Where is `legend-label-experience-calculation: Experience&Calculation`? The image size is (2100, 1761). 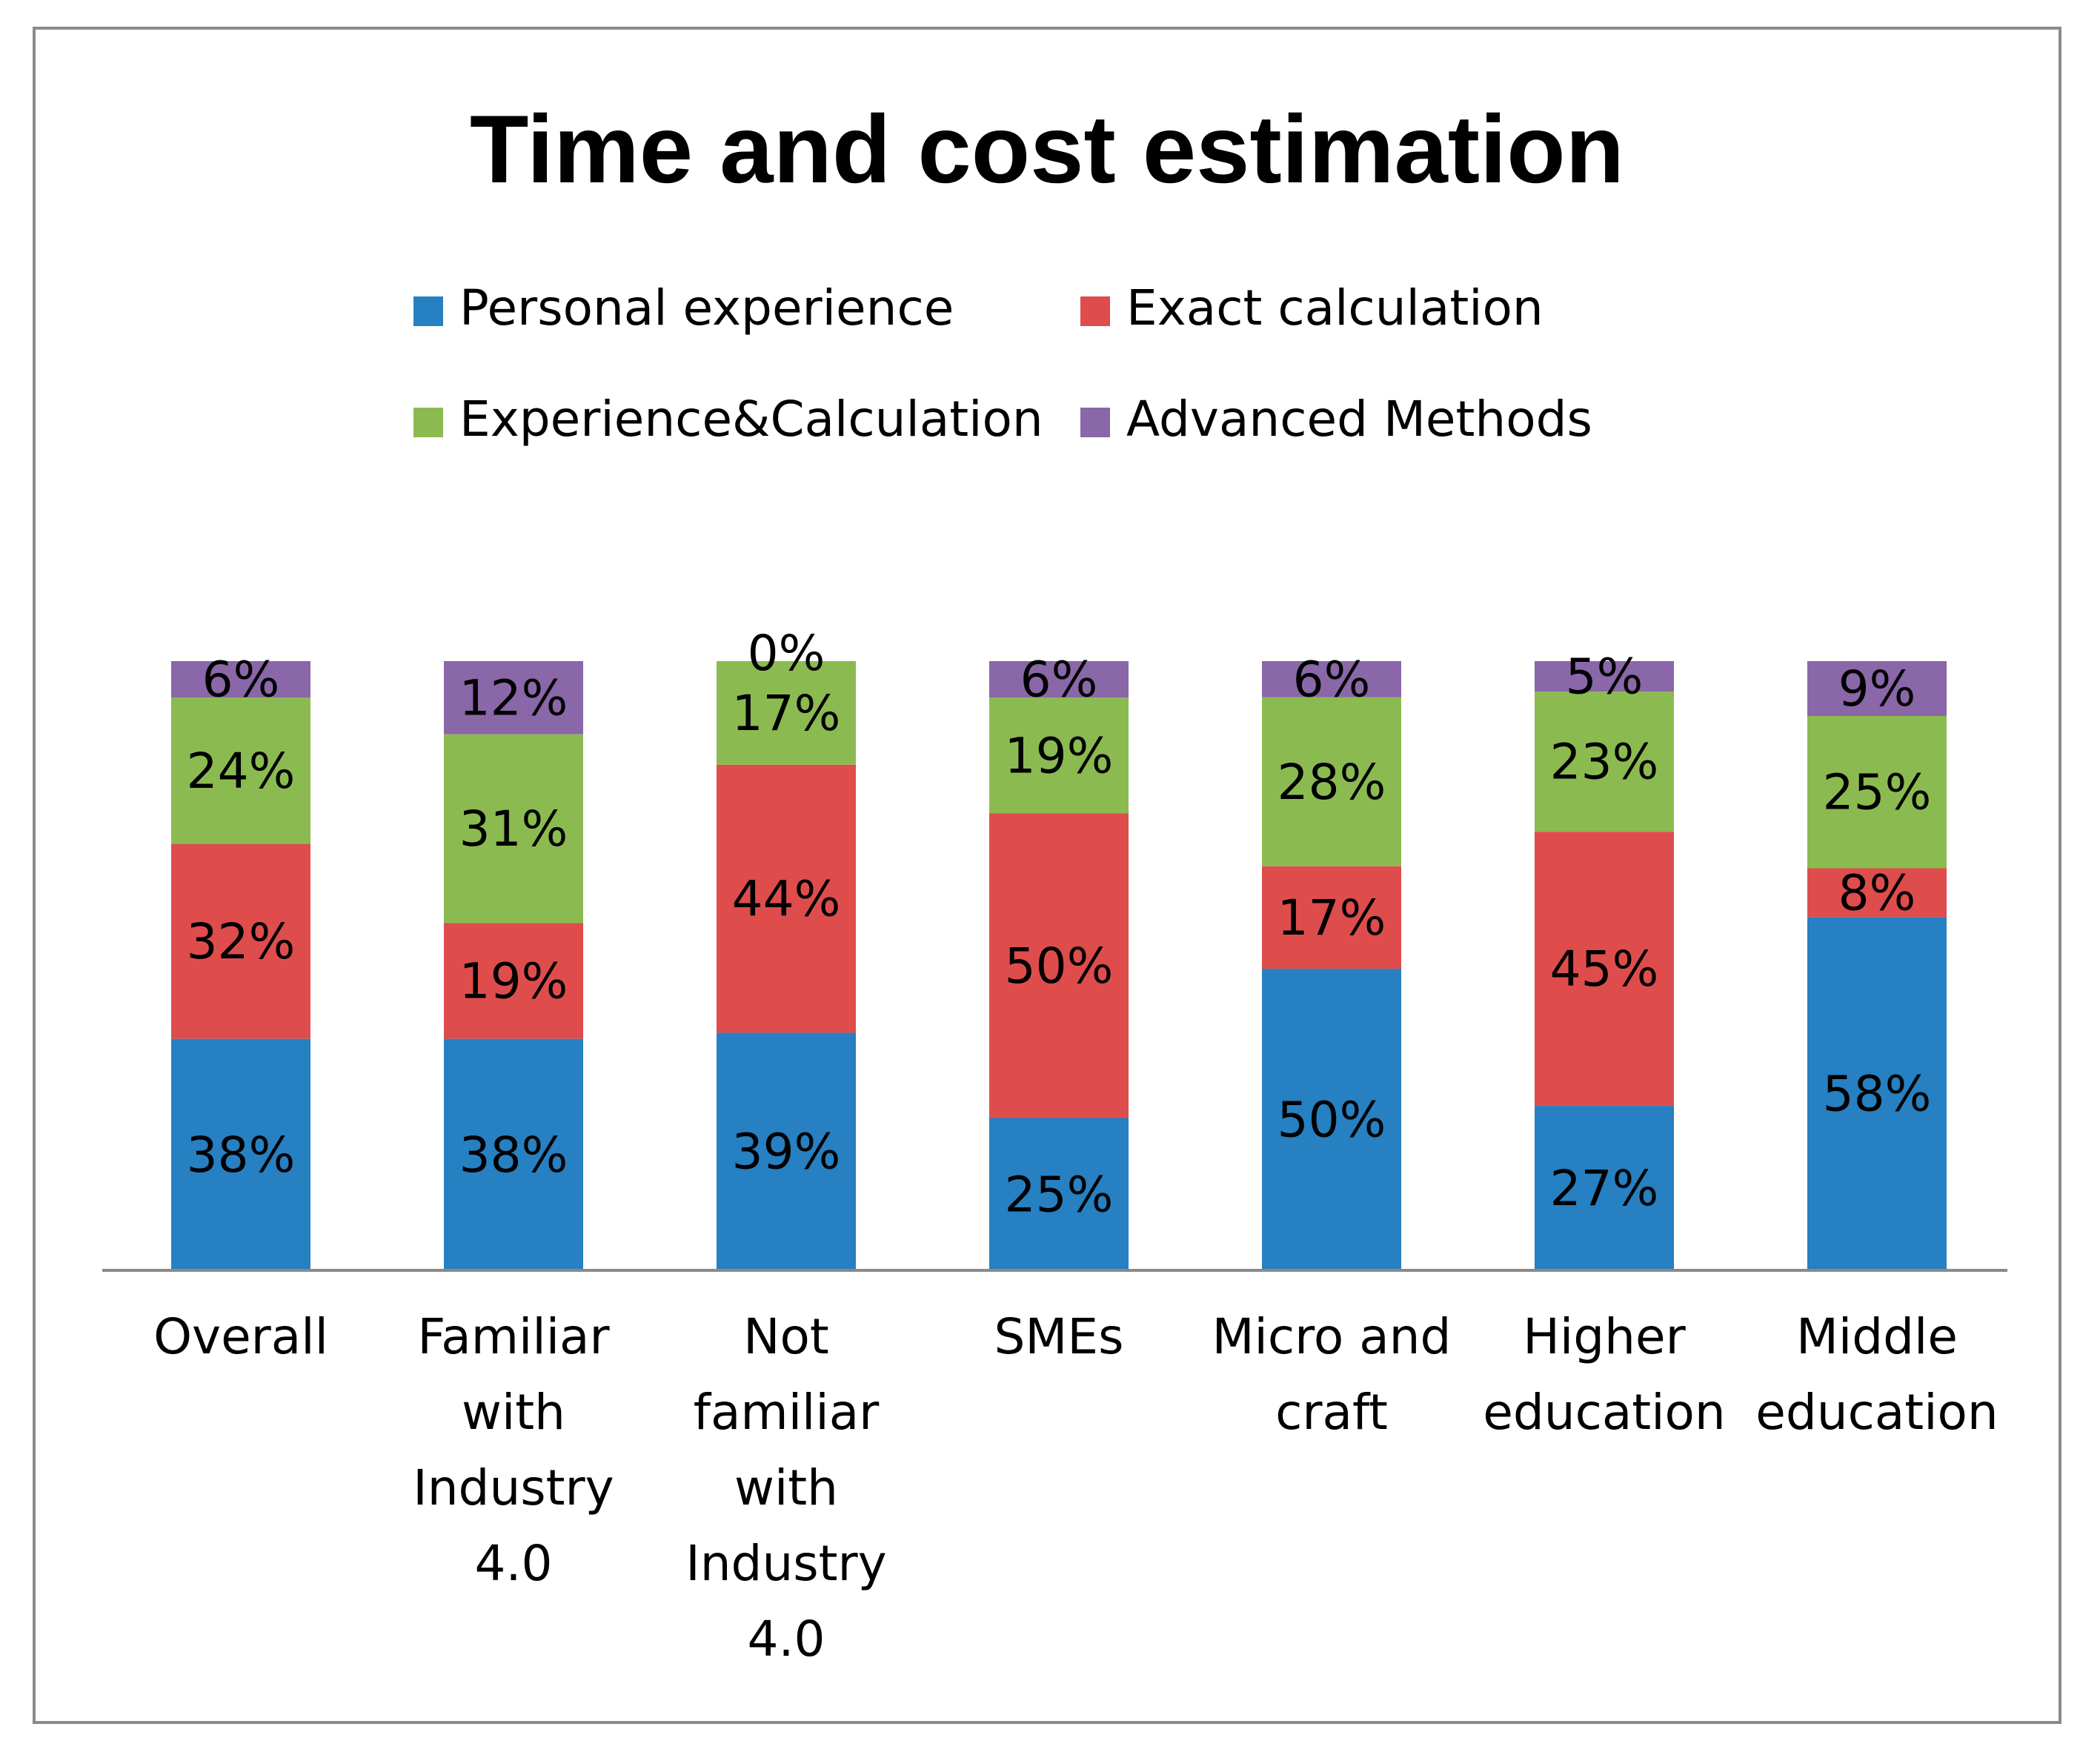 legend-label-experience-calculation: Experience&Calculation is located at coordinates (751, 419).